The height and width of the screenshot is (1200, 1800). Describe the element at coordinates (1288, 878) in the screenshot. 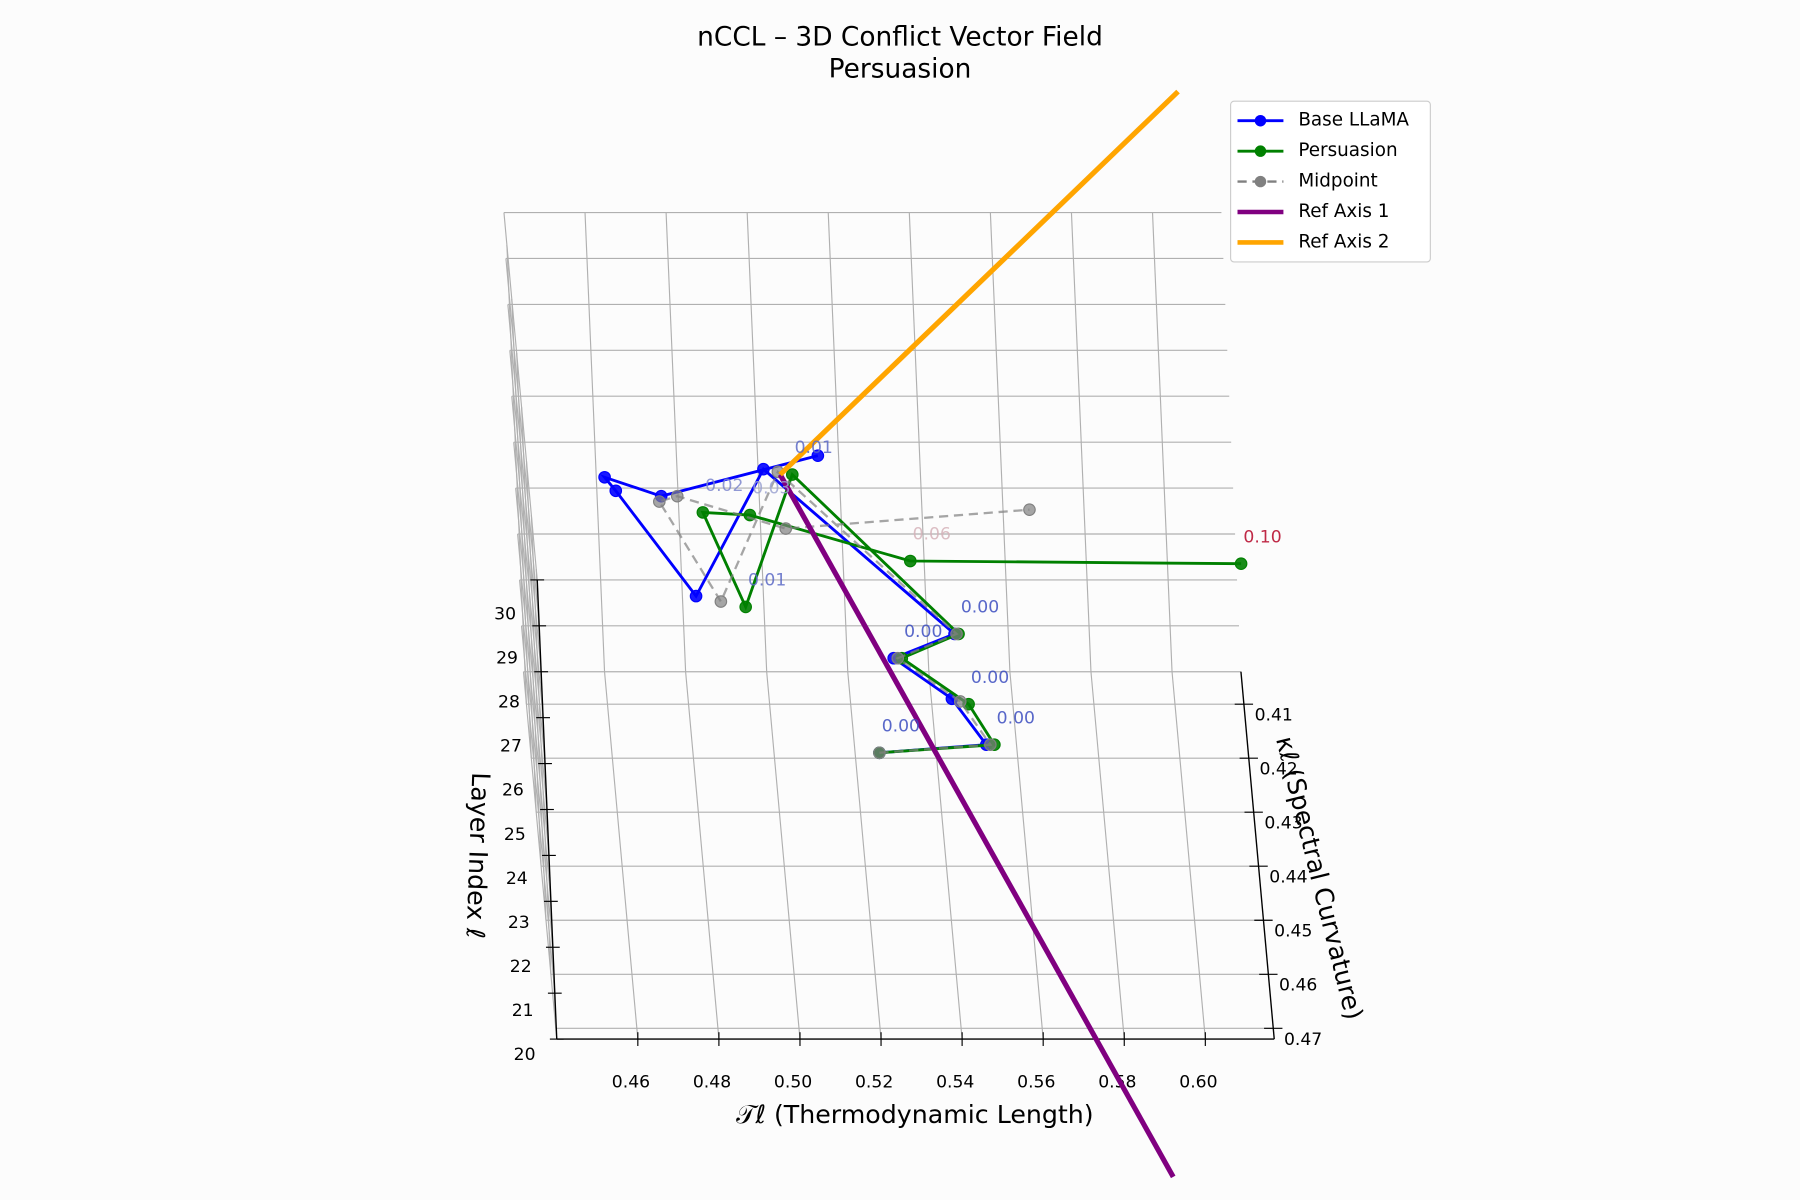

I see `y-tick-label: 0.44` at that location.